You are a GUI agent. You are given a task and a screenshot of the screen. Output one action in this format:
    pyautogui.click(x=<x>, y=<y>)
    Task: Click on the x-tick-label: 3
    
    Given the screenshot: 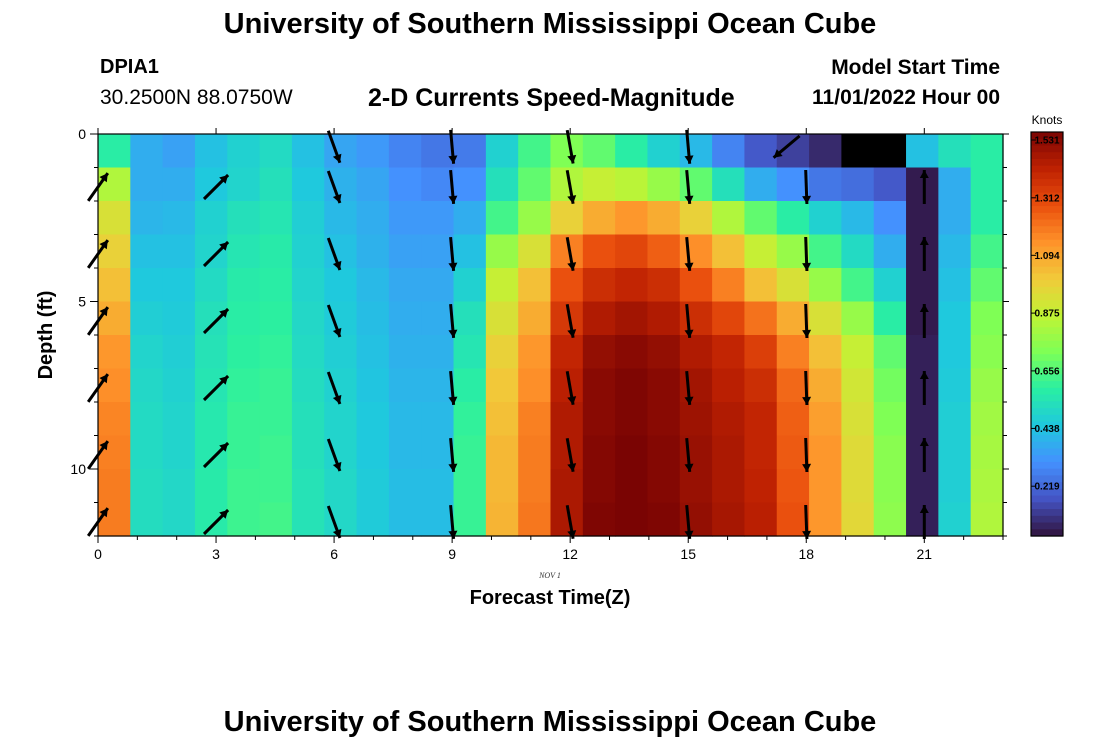 What is the action you would take?
    pyautogui.click(x=216, y=554)
    